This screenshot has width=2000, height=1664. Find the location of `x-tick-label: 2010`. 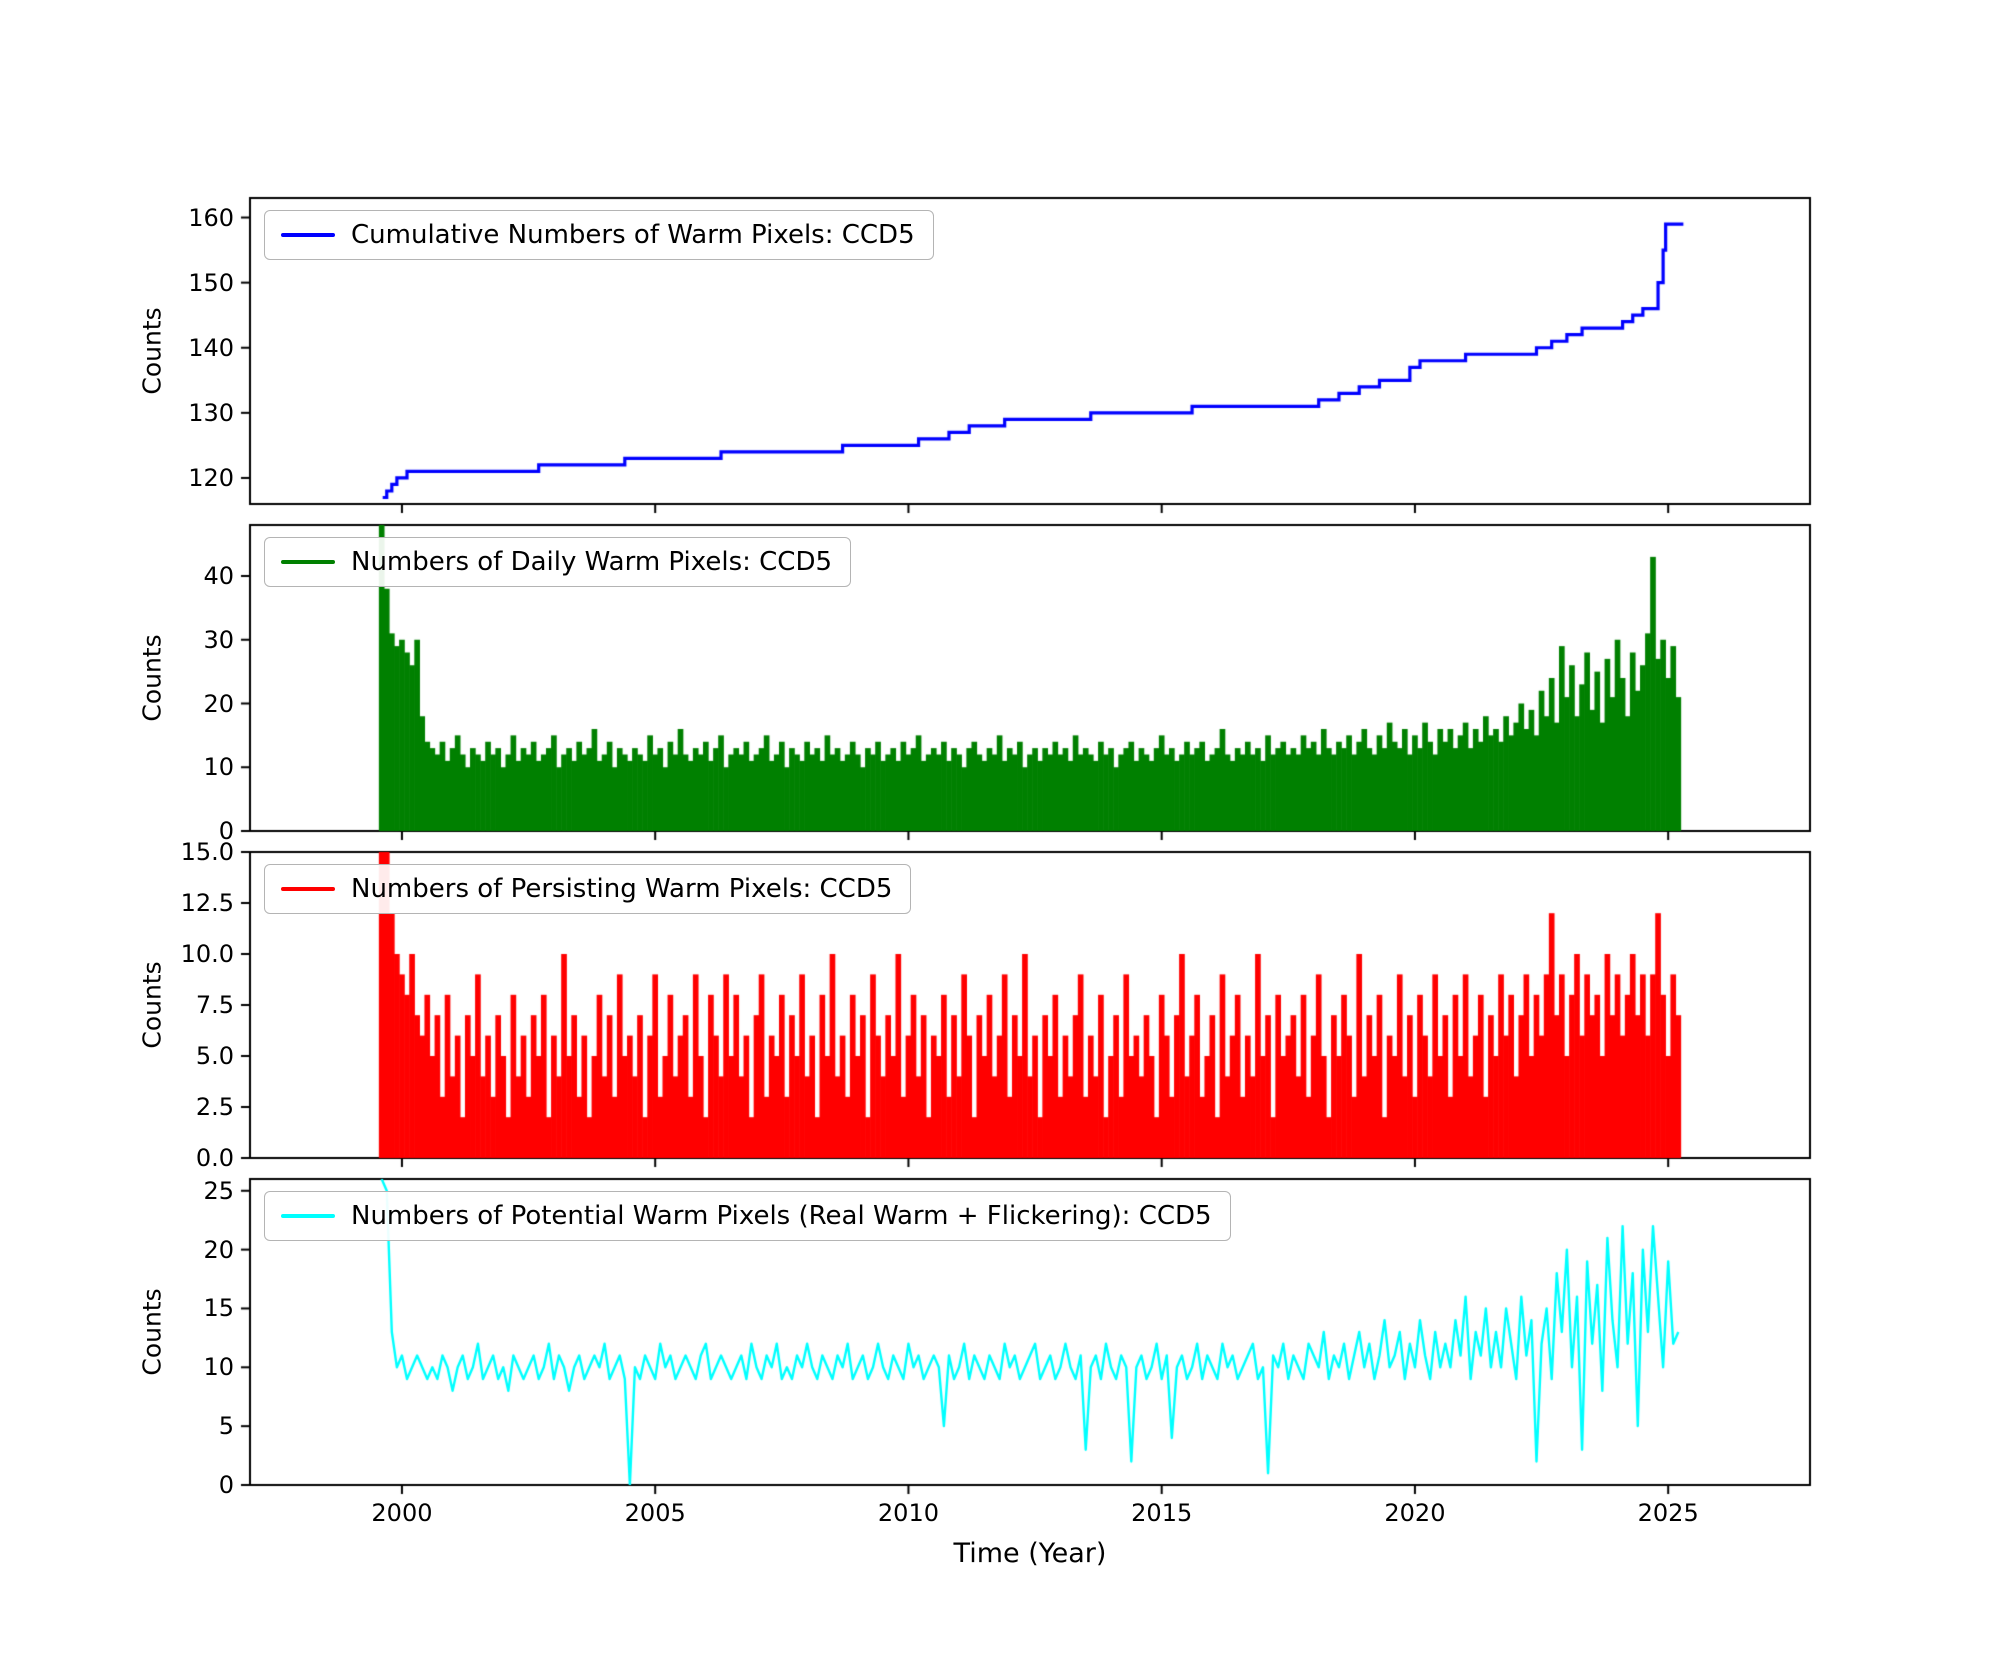

x-tick-label: 2010 is located at coordinates (908, 1513).